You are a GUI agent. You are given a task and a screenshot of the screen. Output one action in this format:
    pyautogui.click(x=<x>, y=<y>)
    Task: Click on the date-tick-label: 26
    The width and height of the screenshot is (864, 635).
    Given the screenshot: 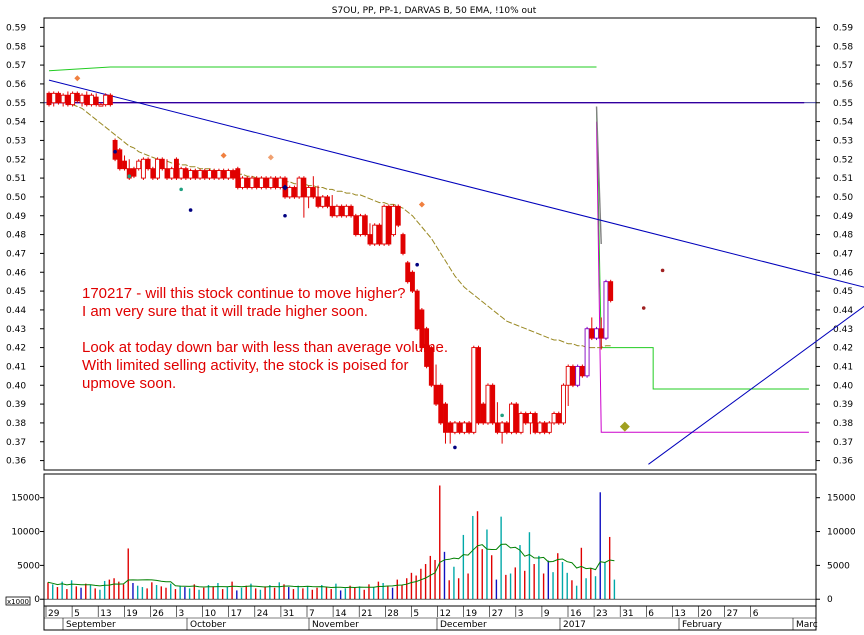 What is the action you would take?
    pyautogui.click(x=158, y=614)
    